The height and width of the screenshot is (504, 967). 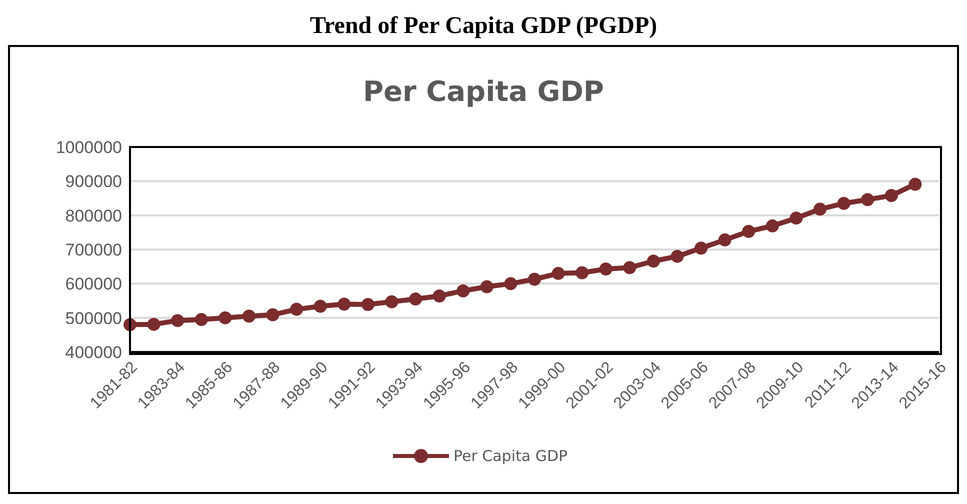 I want to click on chart-subtitle: Per Capita GDP, so click(x=483, y=92).